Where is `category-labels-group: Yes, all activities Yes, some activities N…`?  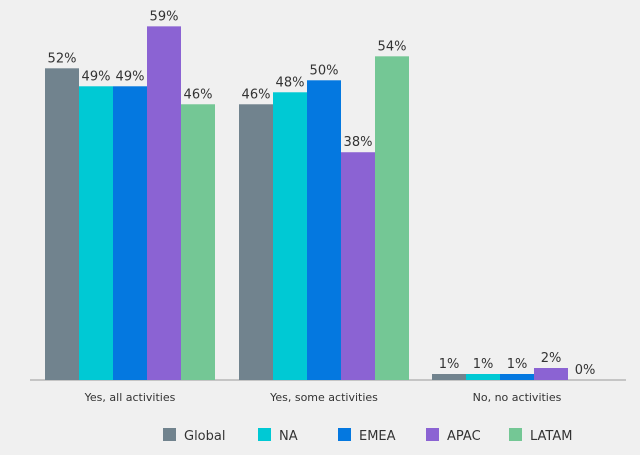
category-labels-group: Yes, all activities Yes, some activities N… is located at coordinates (323, 397).